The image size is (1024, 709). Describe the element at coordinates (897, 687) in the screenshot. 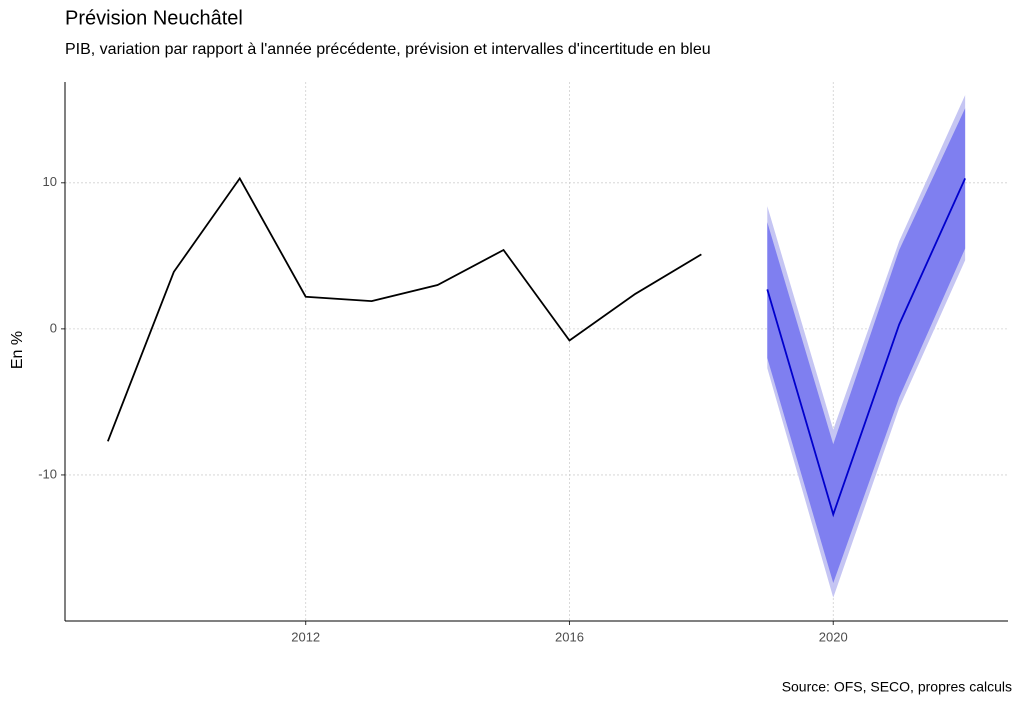

I see `caption: Source: OFS, SECO, propres calculs` at that location.